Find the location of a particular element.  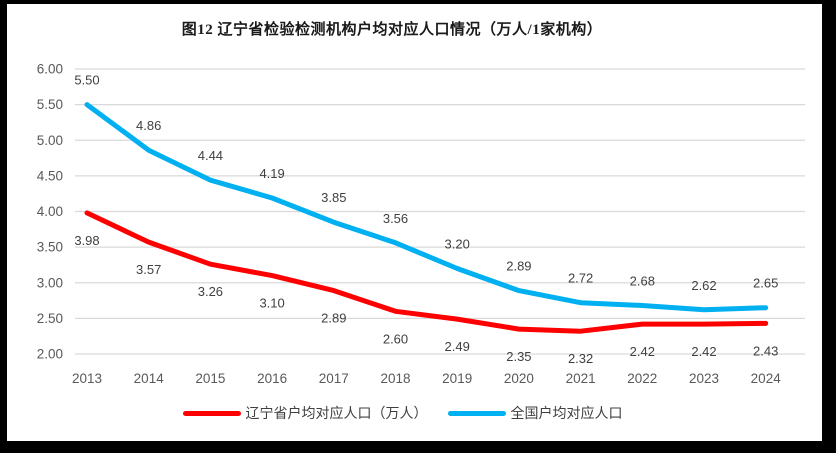

legend-label-liaoning: 辽宁省户均对应人口（万人） is located at coordinates (336, 413).